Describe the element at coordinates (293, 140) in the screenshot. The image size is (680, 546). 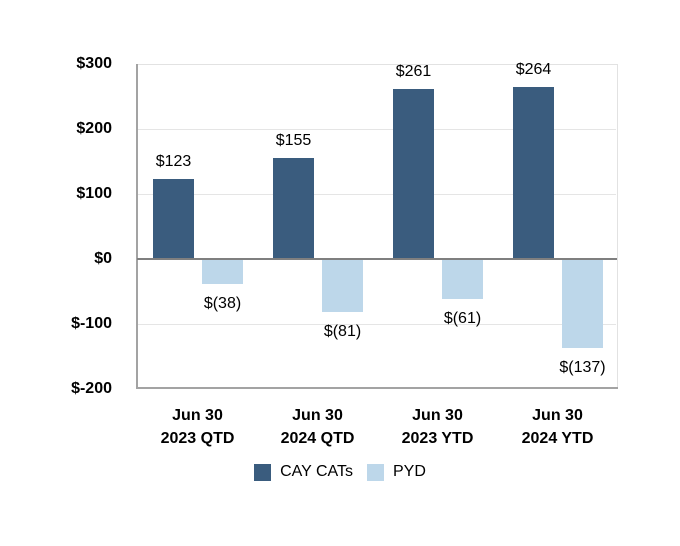
I see `bar-value-label: $155` at that location.